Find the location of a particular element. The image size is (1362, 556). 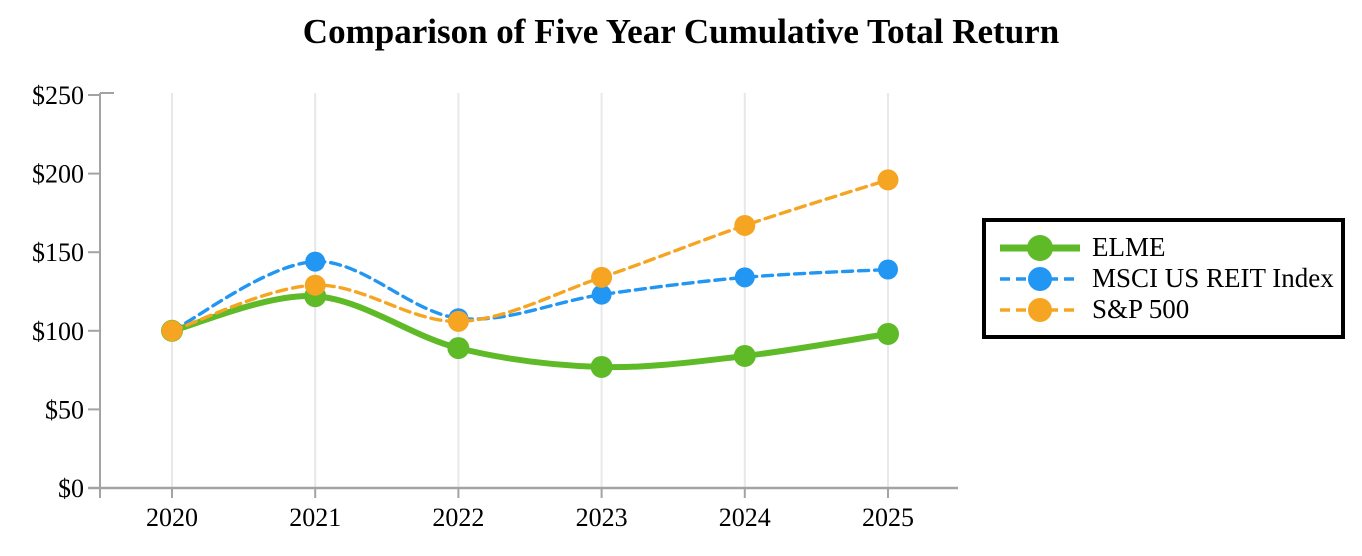

legend-item-2: S&P 500 is located at coordinates (1169, 309).